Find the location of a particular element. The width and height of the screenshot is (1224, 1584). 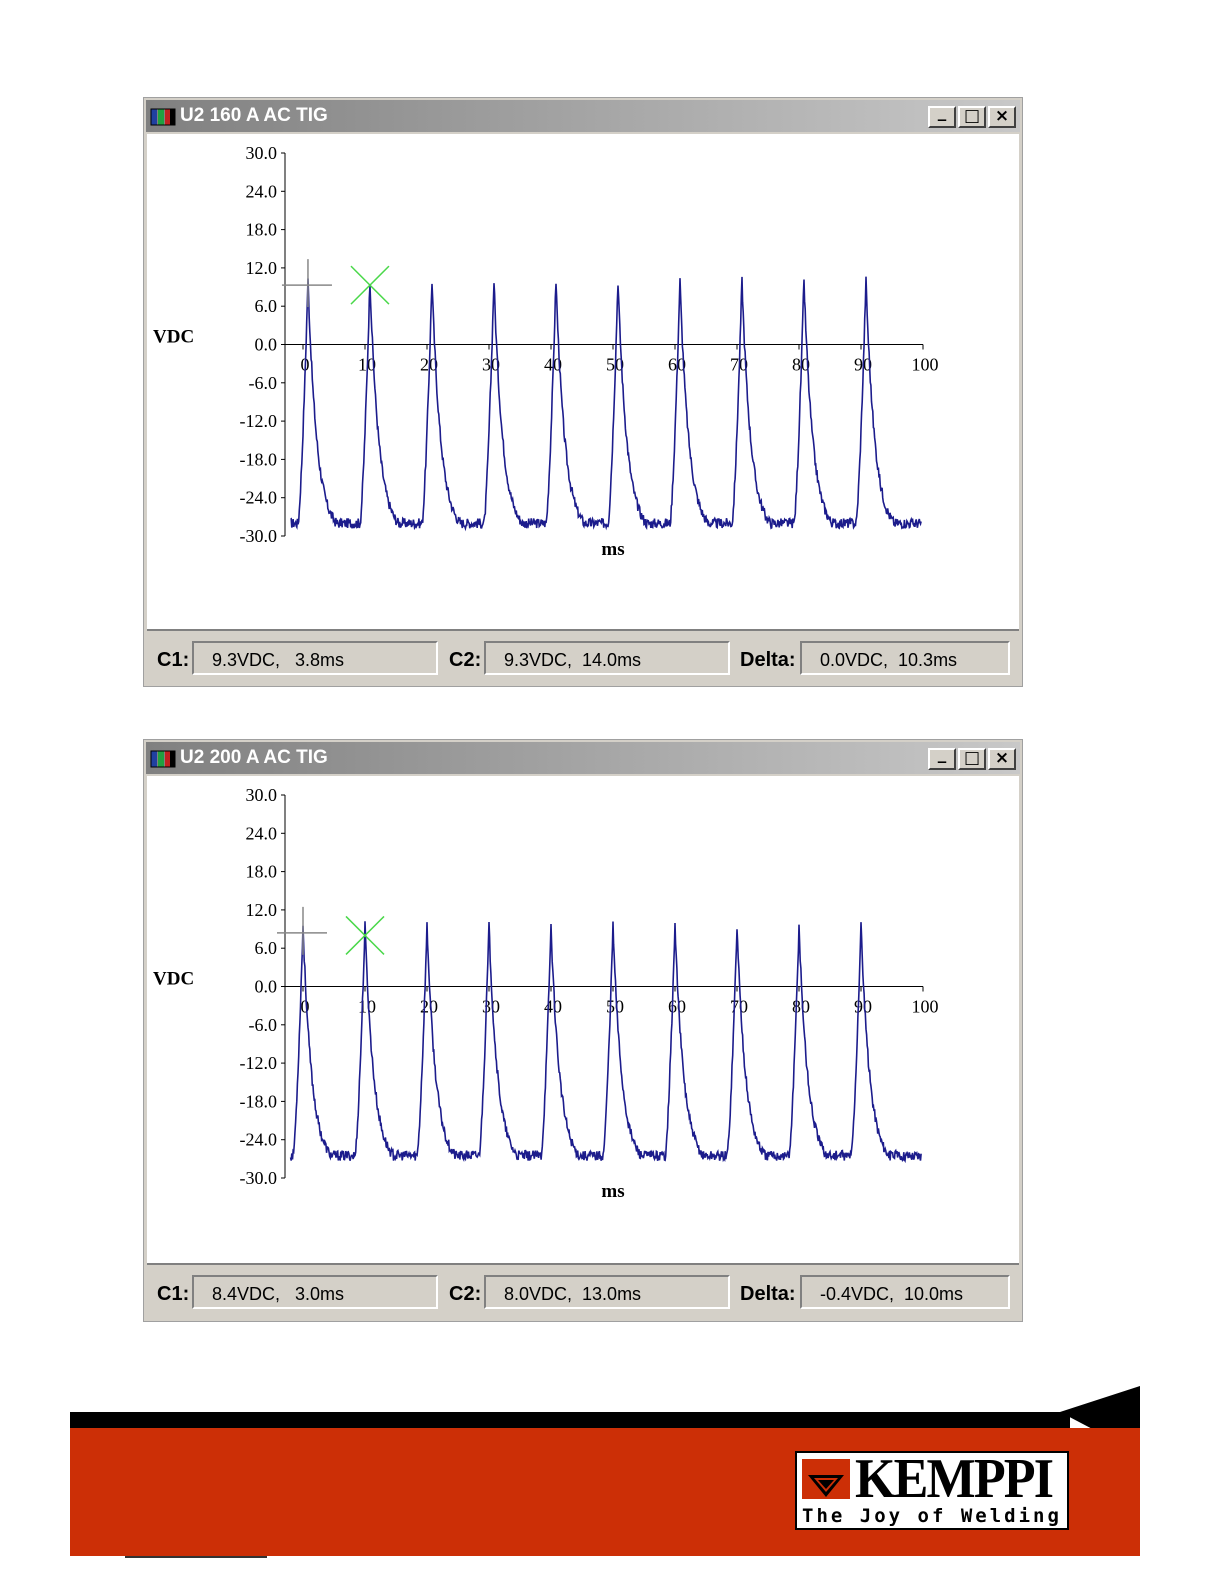

x-tick-label: 40 is located at coordinates (553, 1007).